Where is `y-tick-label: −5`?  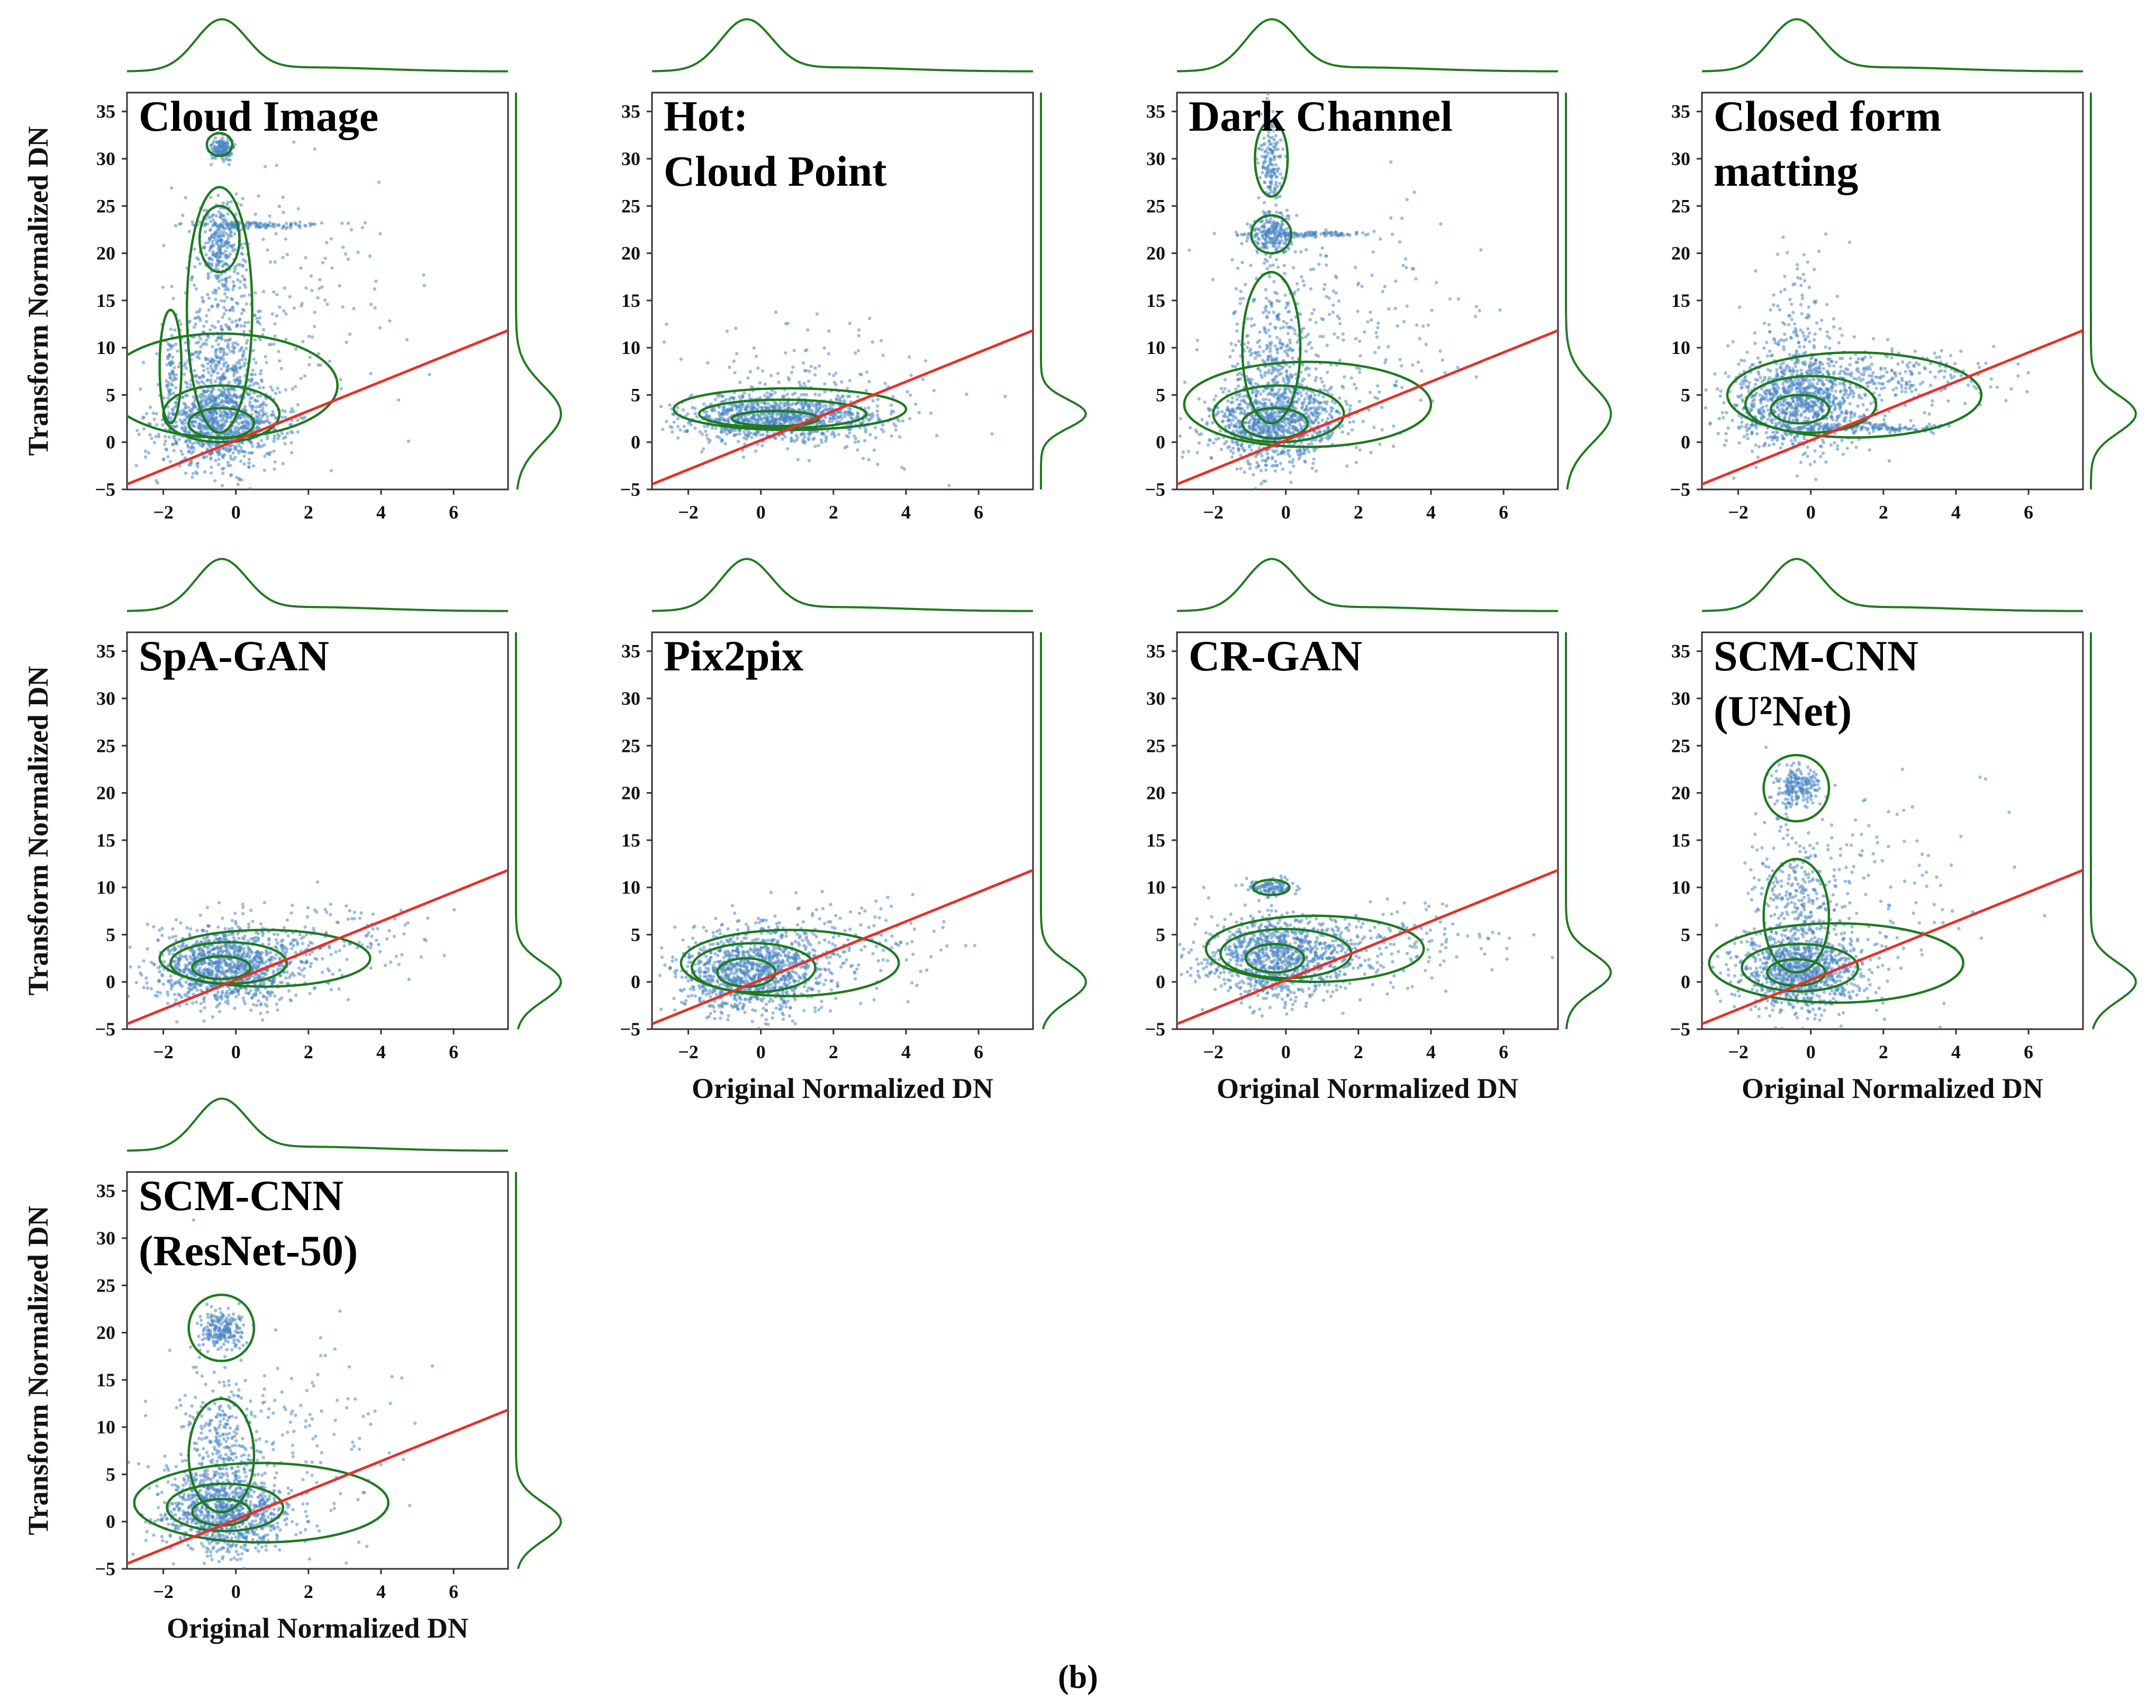
y-tick-label: −5 is located at coordinates (630, 489).